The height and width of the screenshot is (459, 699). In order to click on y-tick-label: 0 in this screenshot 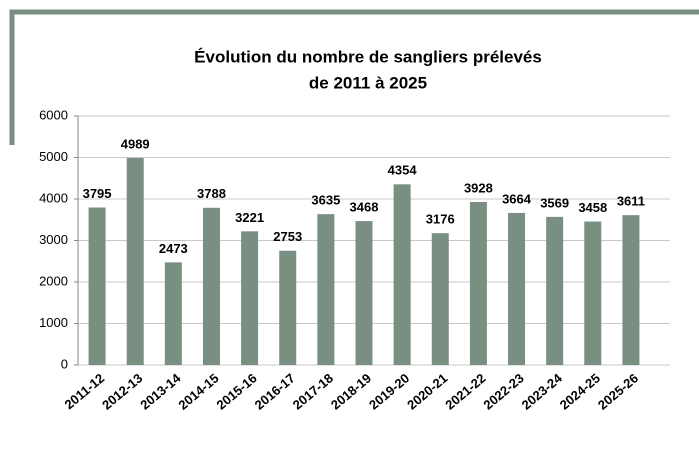, I will do `click(64, 363)`.